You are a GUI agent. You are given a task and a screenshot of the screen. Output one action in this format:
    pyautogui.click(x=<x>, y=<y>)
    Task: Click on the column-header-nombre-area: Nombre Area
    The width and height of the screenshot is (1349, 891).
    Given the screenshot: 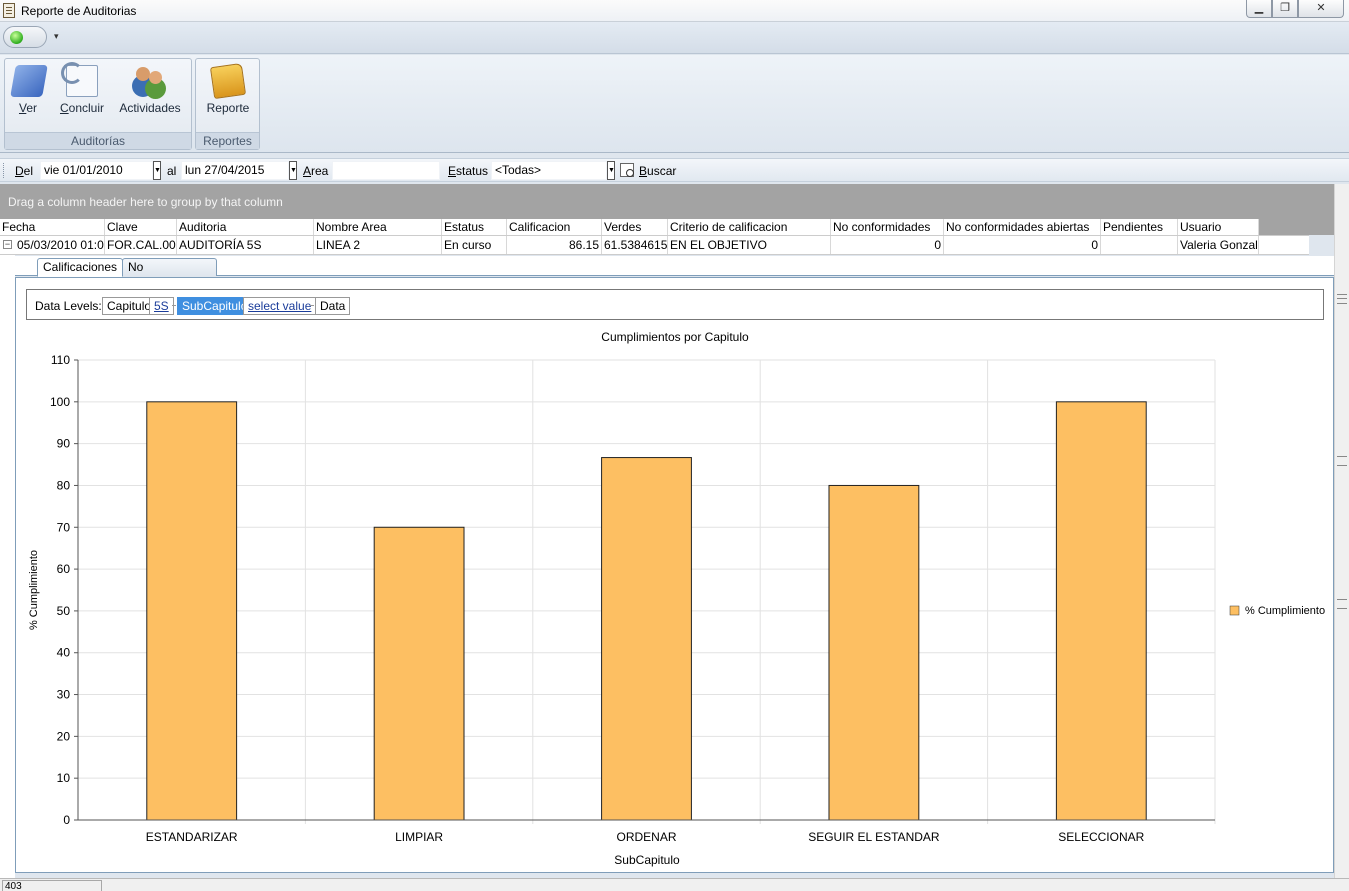 What is the action you would take?
    pyautogui.click(x=378, y=227)
    